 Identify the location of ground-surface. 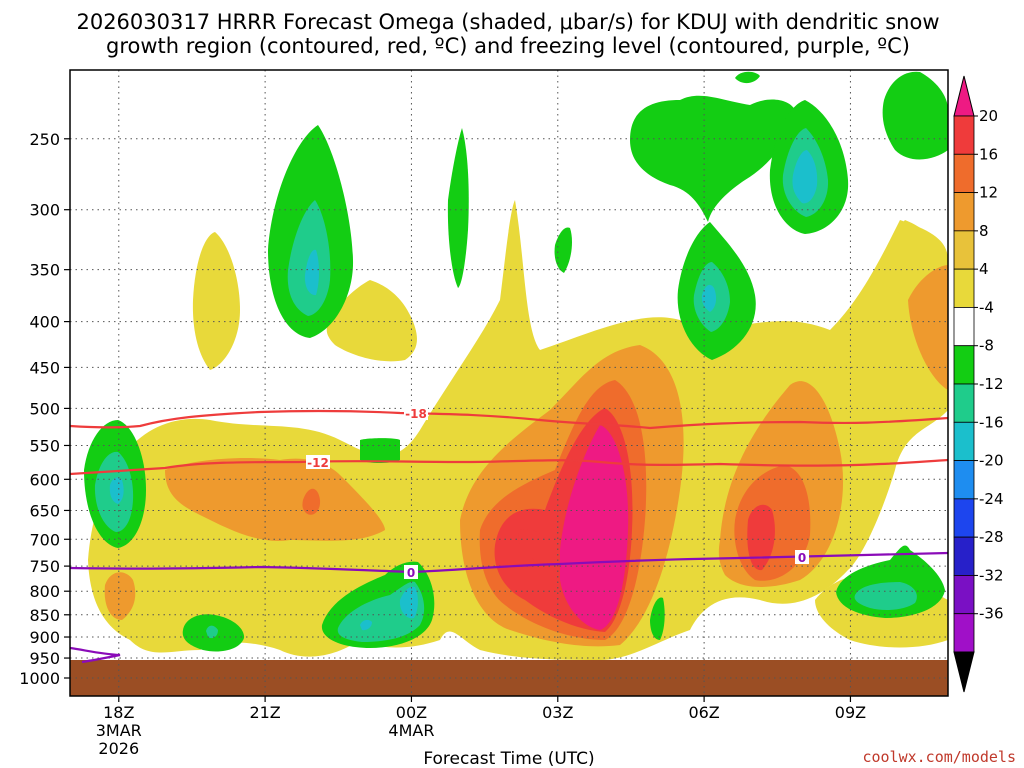
(509, 678).